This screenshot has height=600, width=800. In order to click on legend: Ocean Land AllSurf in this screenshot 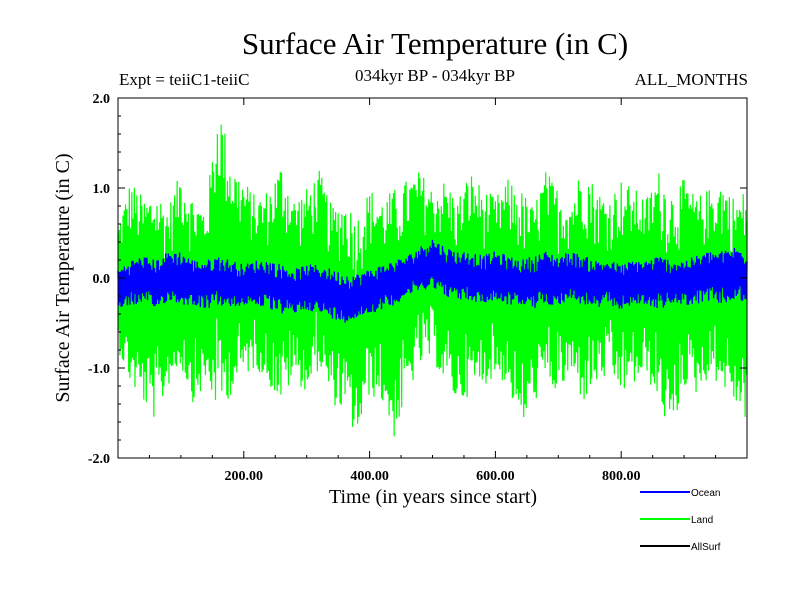, I will do `click(680, 520)`.